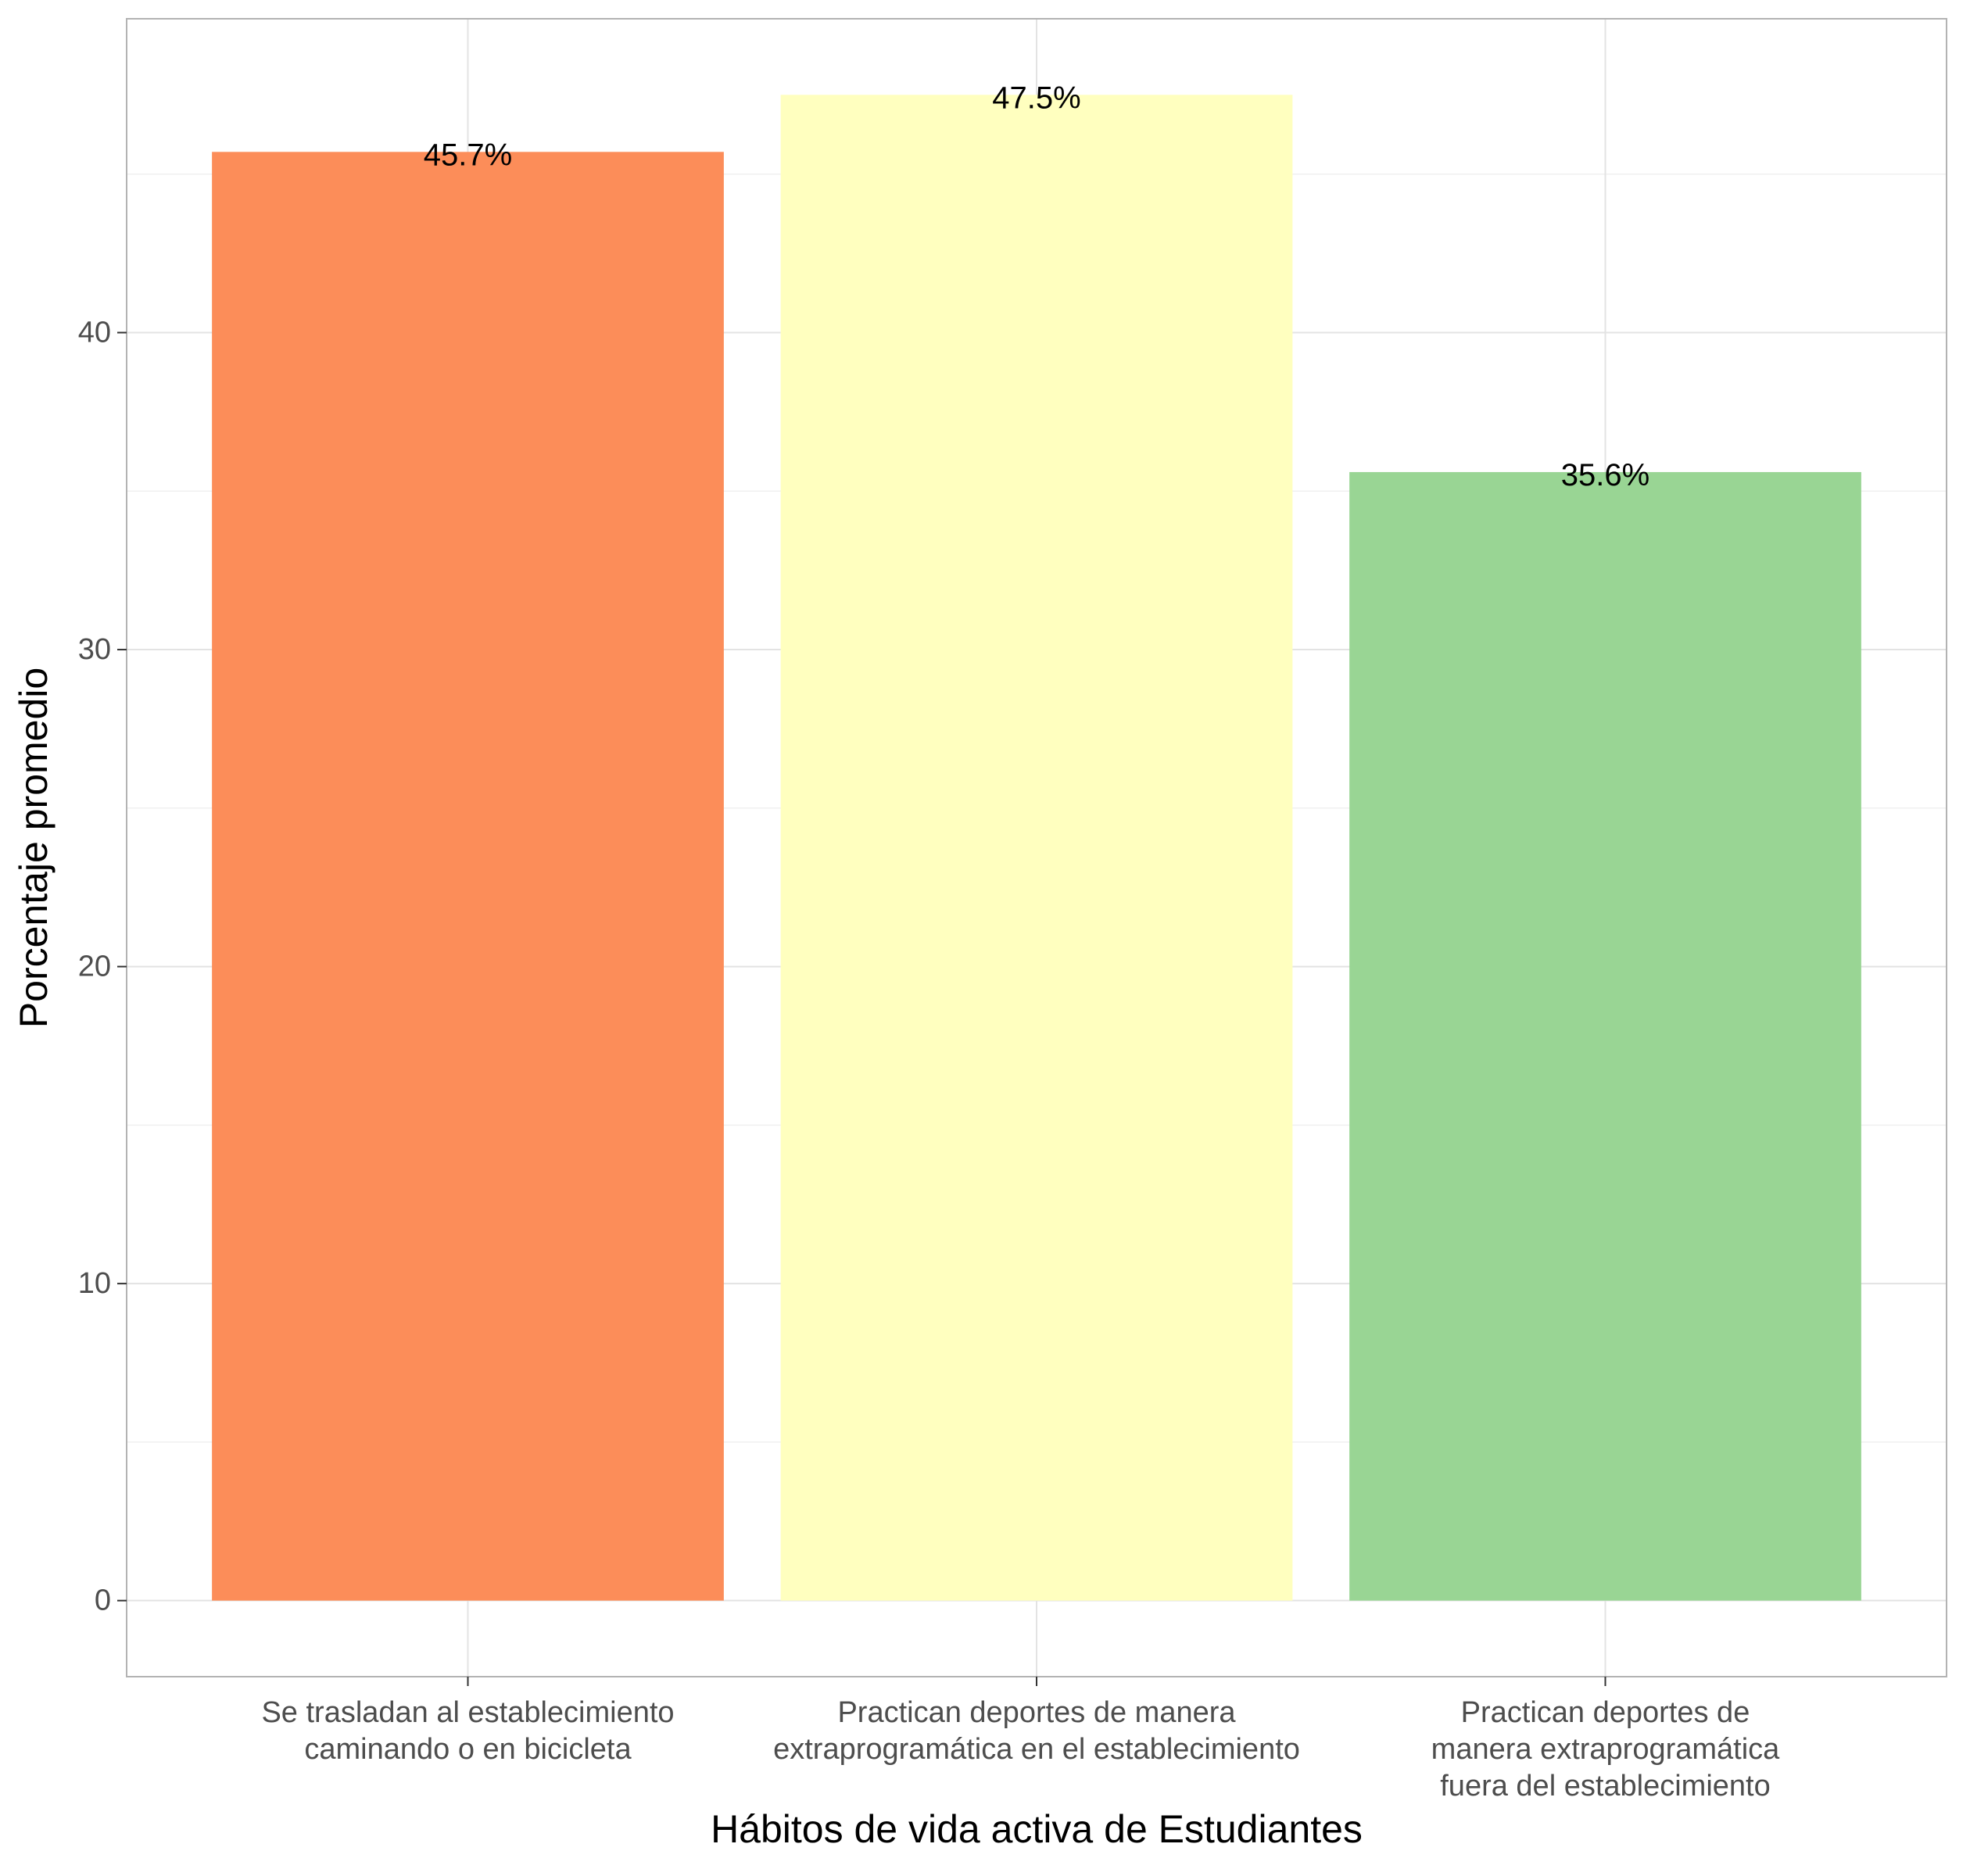  What do you see at coordinates (94, 1283) in the screenshot?
I see `y-tick-label: 10` at bounding box center [94, 1283].